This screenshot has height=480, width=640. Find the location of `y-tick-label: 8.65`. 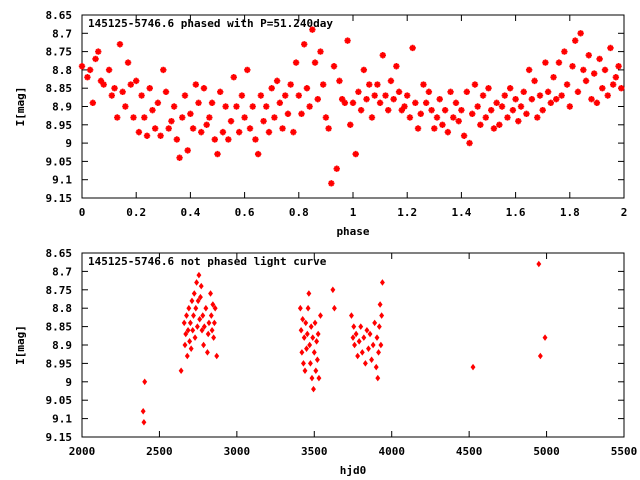

y-tick-label: 8.65 is located at coordinates (59, 253).